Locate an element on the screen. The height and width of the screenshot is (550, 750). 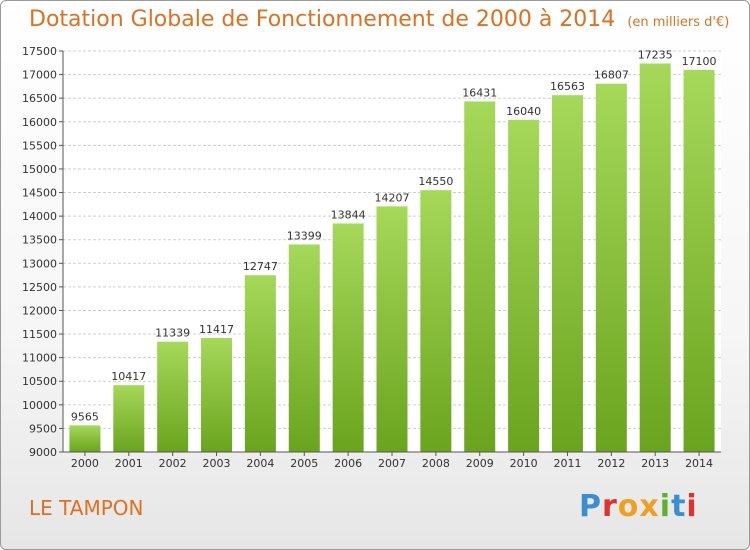
x-tick-label: 2008 is located at coordinates (436, 463).